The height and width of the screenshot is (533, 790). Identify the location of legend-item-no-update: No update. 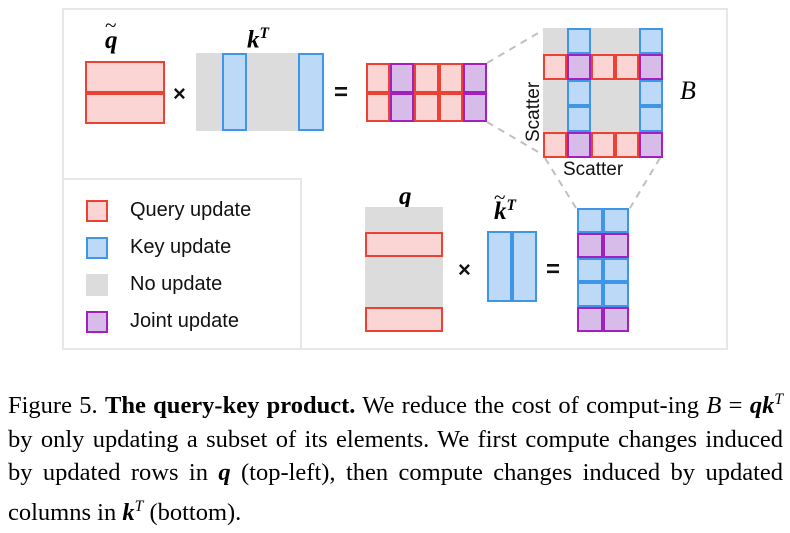
(193, 284).